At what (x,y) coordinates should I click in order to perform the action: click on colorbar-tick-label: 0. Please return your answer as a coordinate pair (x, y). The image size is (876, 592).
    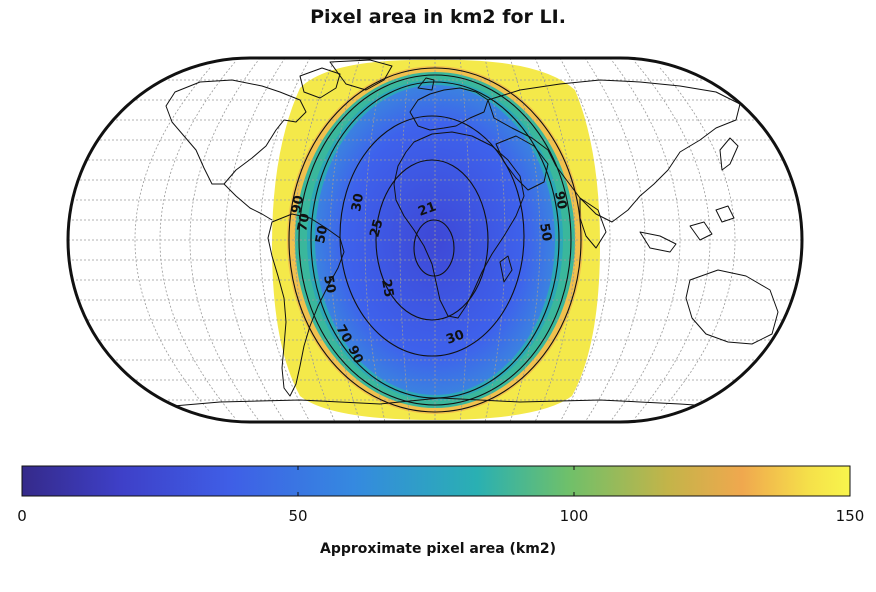
    Looking at the image, I should click on (22, 516).